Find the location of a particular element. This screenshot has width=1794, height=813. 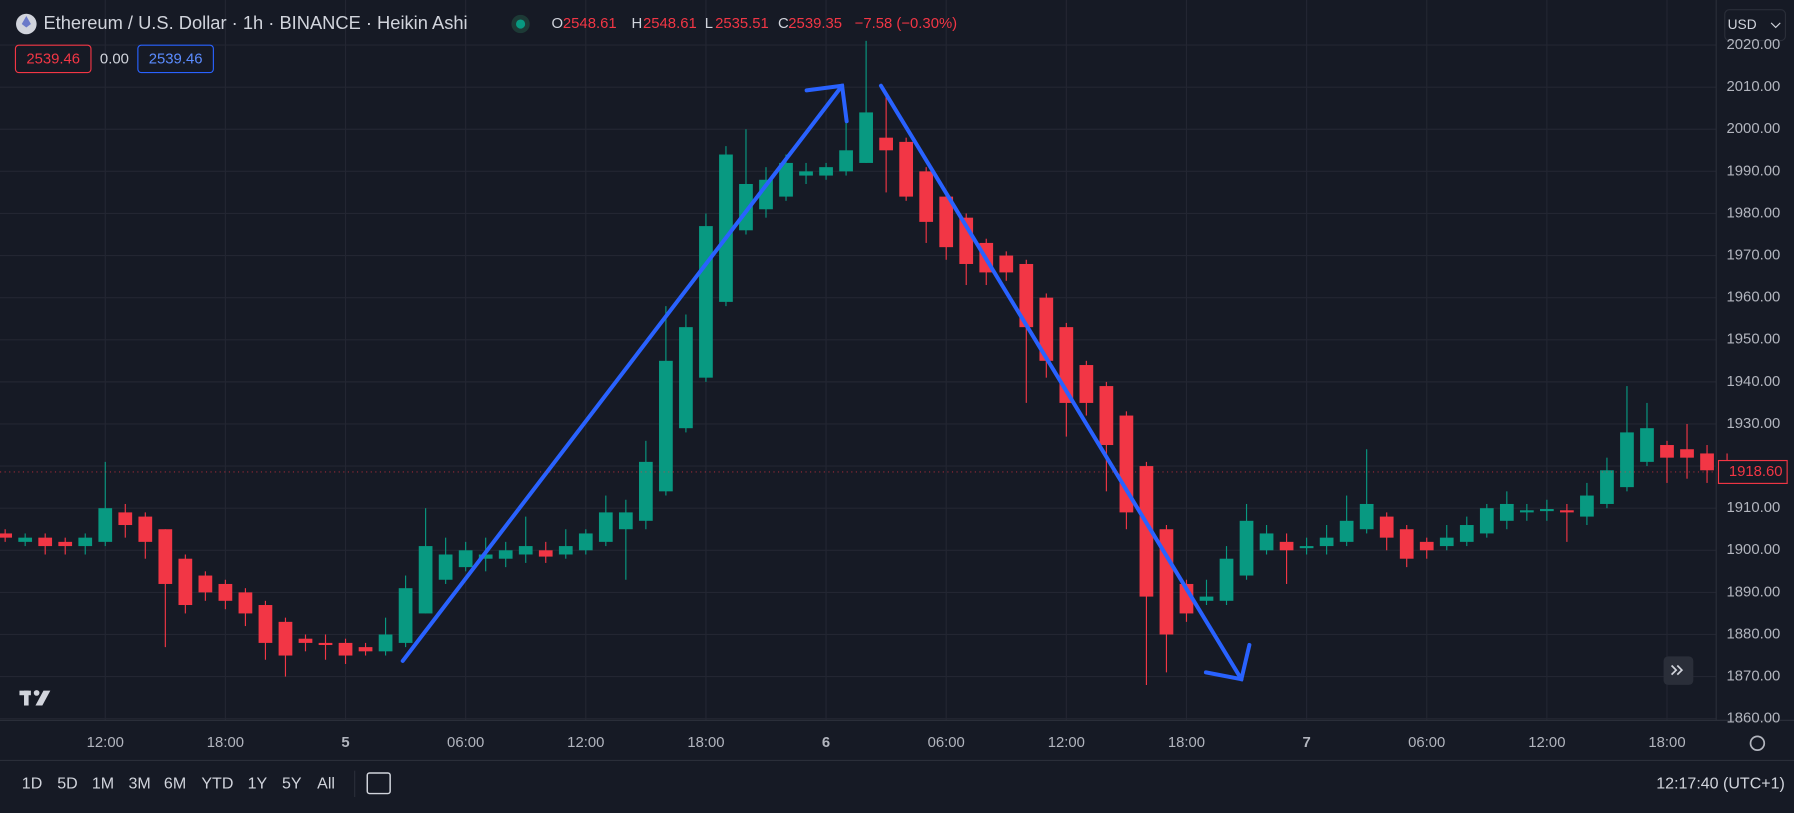

legend-label: O is located at coordinates (557, 24).